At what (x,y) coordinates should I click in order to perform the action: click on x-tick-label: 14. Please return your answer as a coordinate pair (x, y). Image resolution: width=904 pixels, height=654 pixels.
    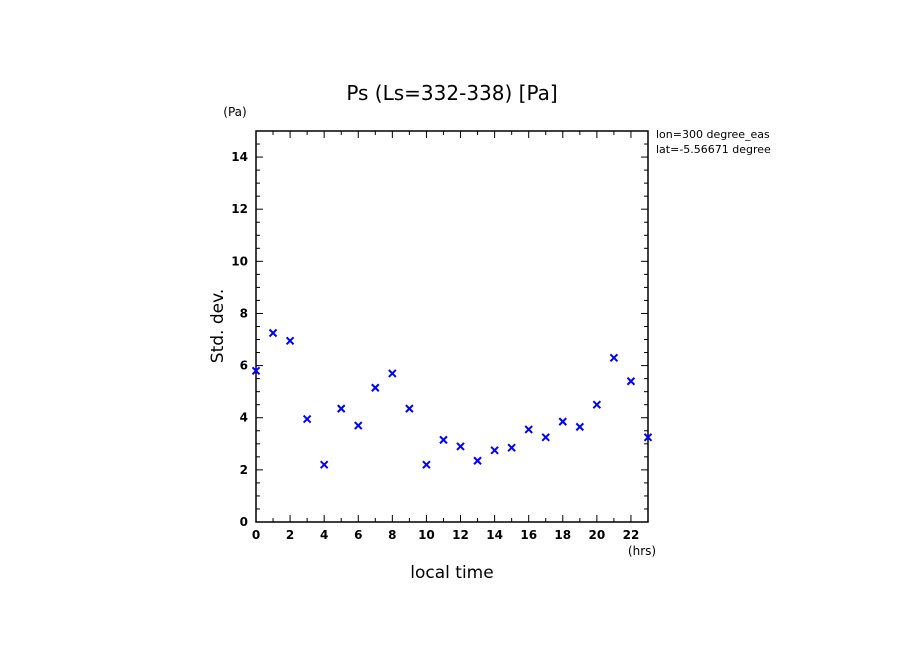
    Looking at the image, I should click on (494, 535).